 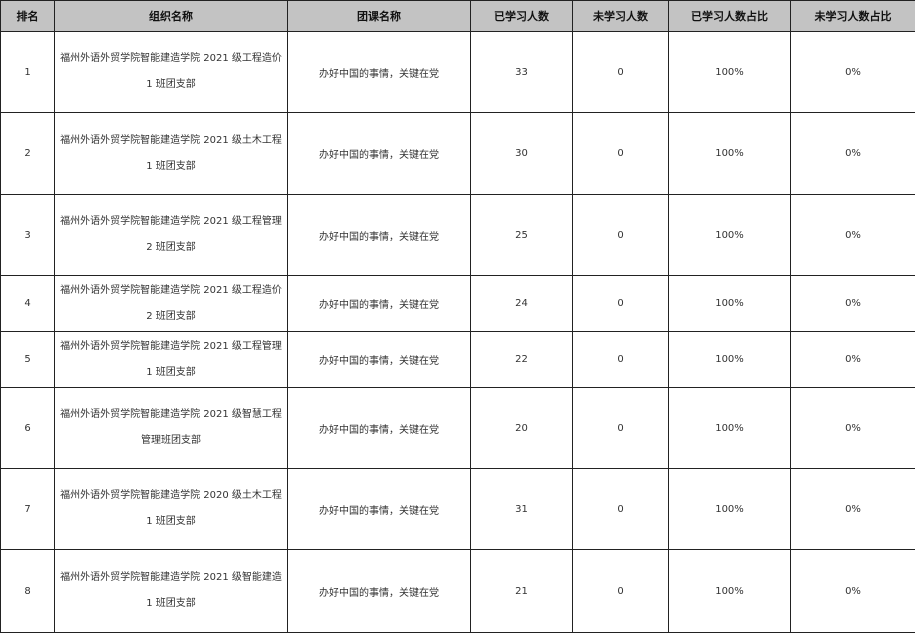 What do you see at coordinates (171, 360) in the screenshot?
I see `cell-org-name: 福州外语外贸学院智能建造学院 2021 级工程管理 1 班团支部` at bounding box center [171, 360].